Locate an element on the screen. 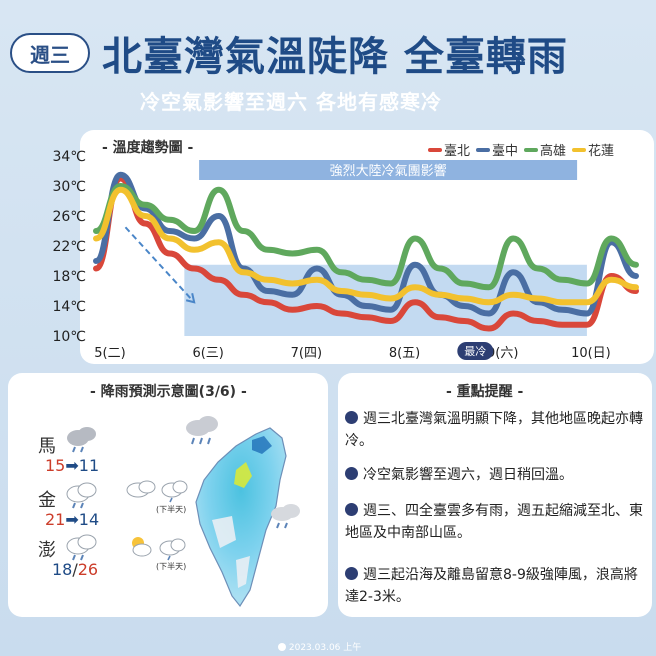  cold-air-banner-text: 強烈大陸冷氣團影響 is located at coordinates (388, 171).